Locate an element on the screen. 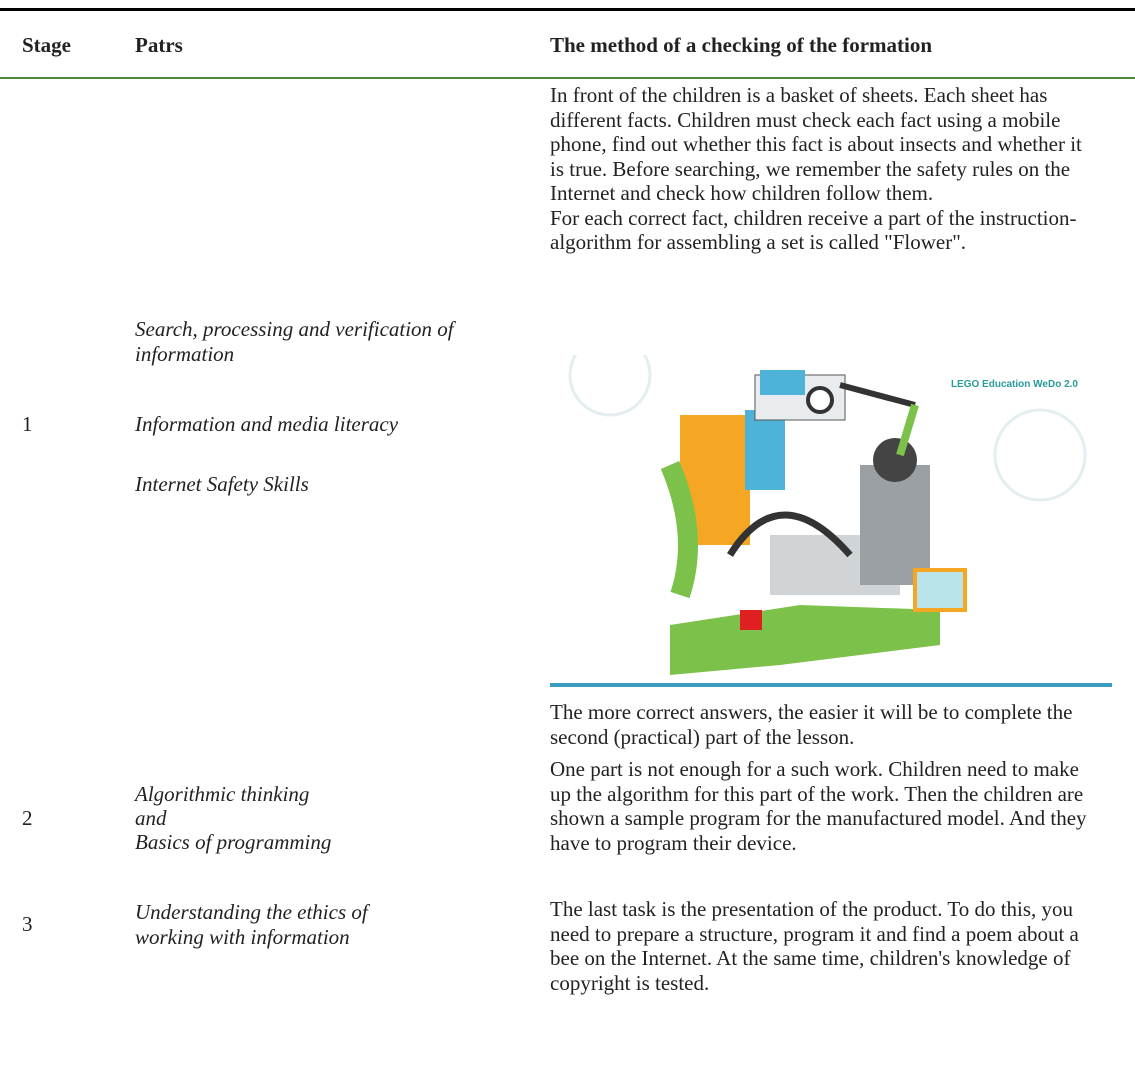  header-cell: Patrs is located at coordinates (159, 45).